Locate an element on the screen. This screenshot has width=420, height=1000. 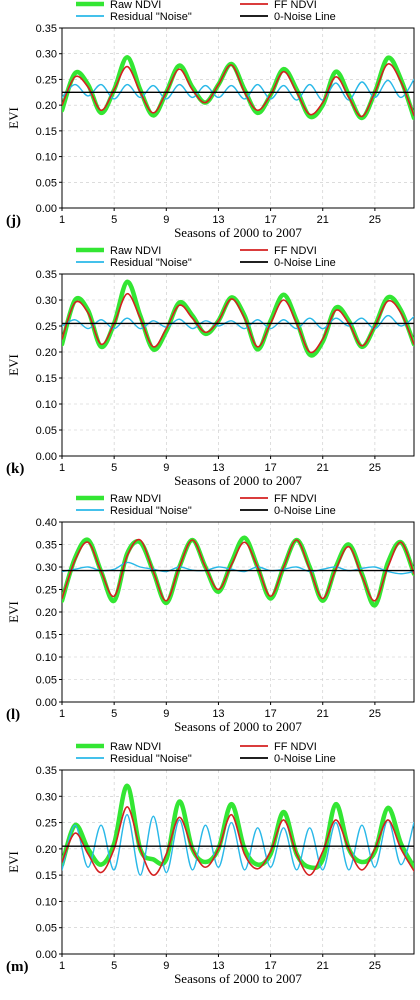
panel-label: (j) is located at coordinates (13, 221).